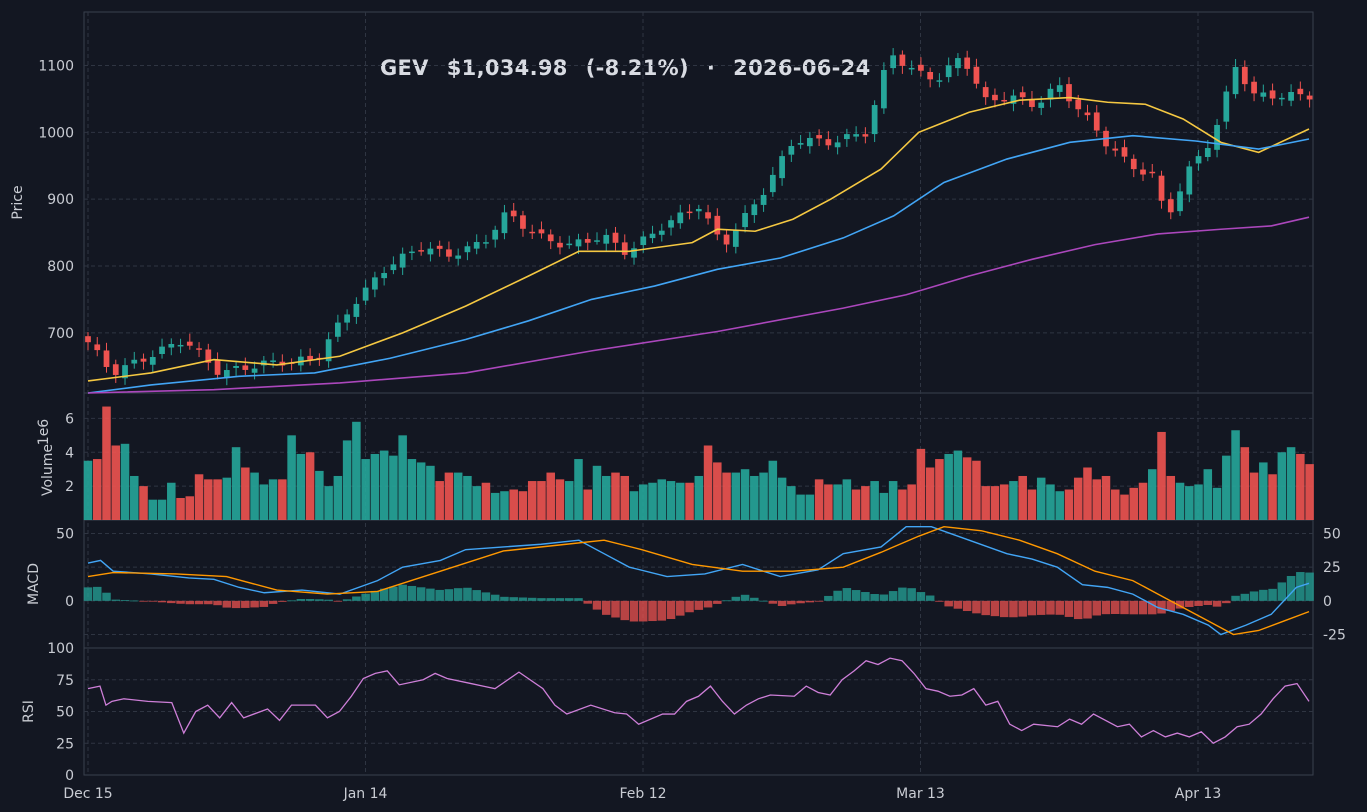 The width and height of the screenshot is (1367, 812). Describe the element at coordinates (69, 487) in the screenshot. I see `volume-tick-label: 2` at that location.